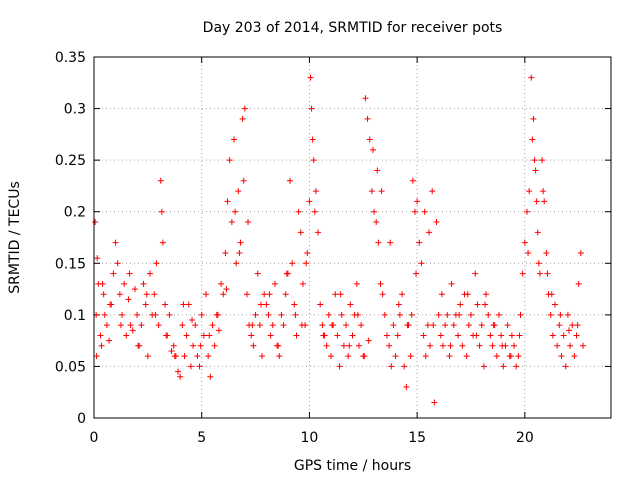 The image size is (640, 480). Describe the element at coordinates (81, 419) in the screenshot. I see `y-tick-label: 0` at that location.